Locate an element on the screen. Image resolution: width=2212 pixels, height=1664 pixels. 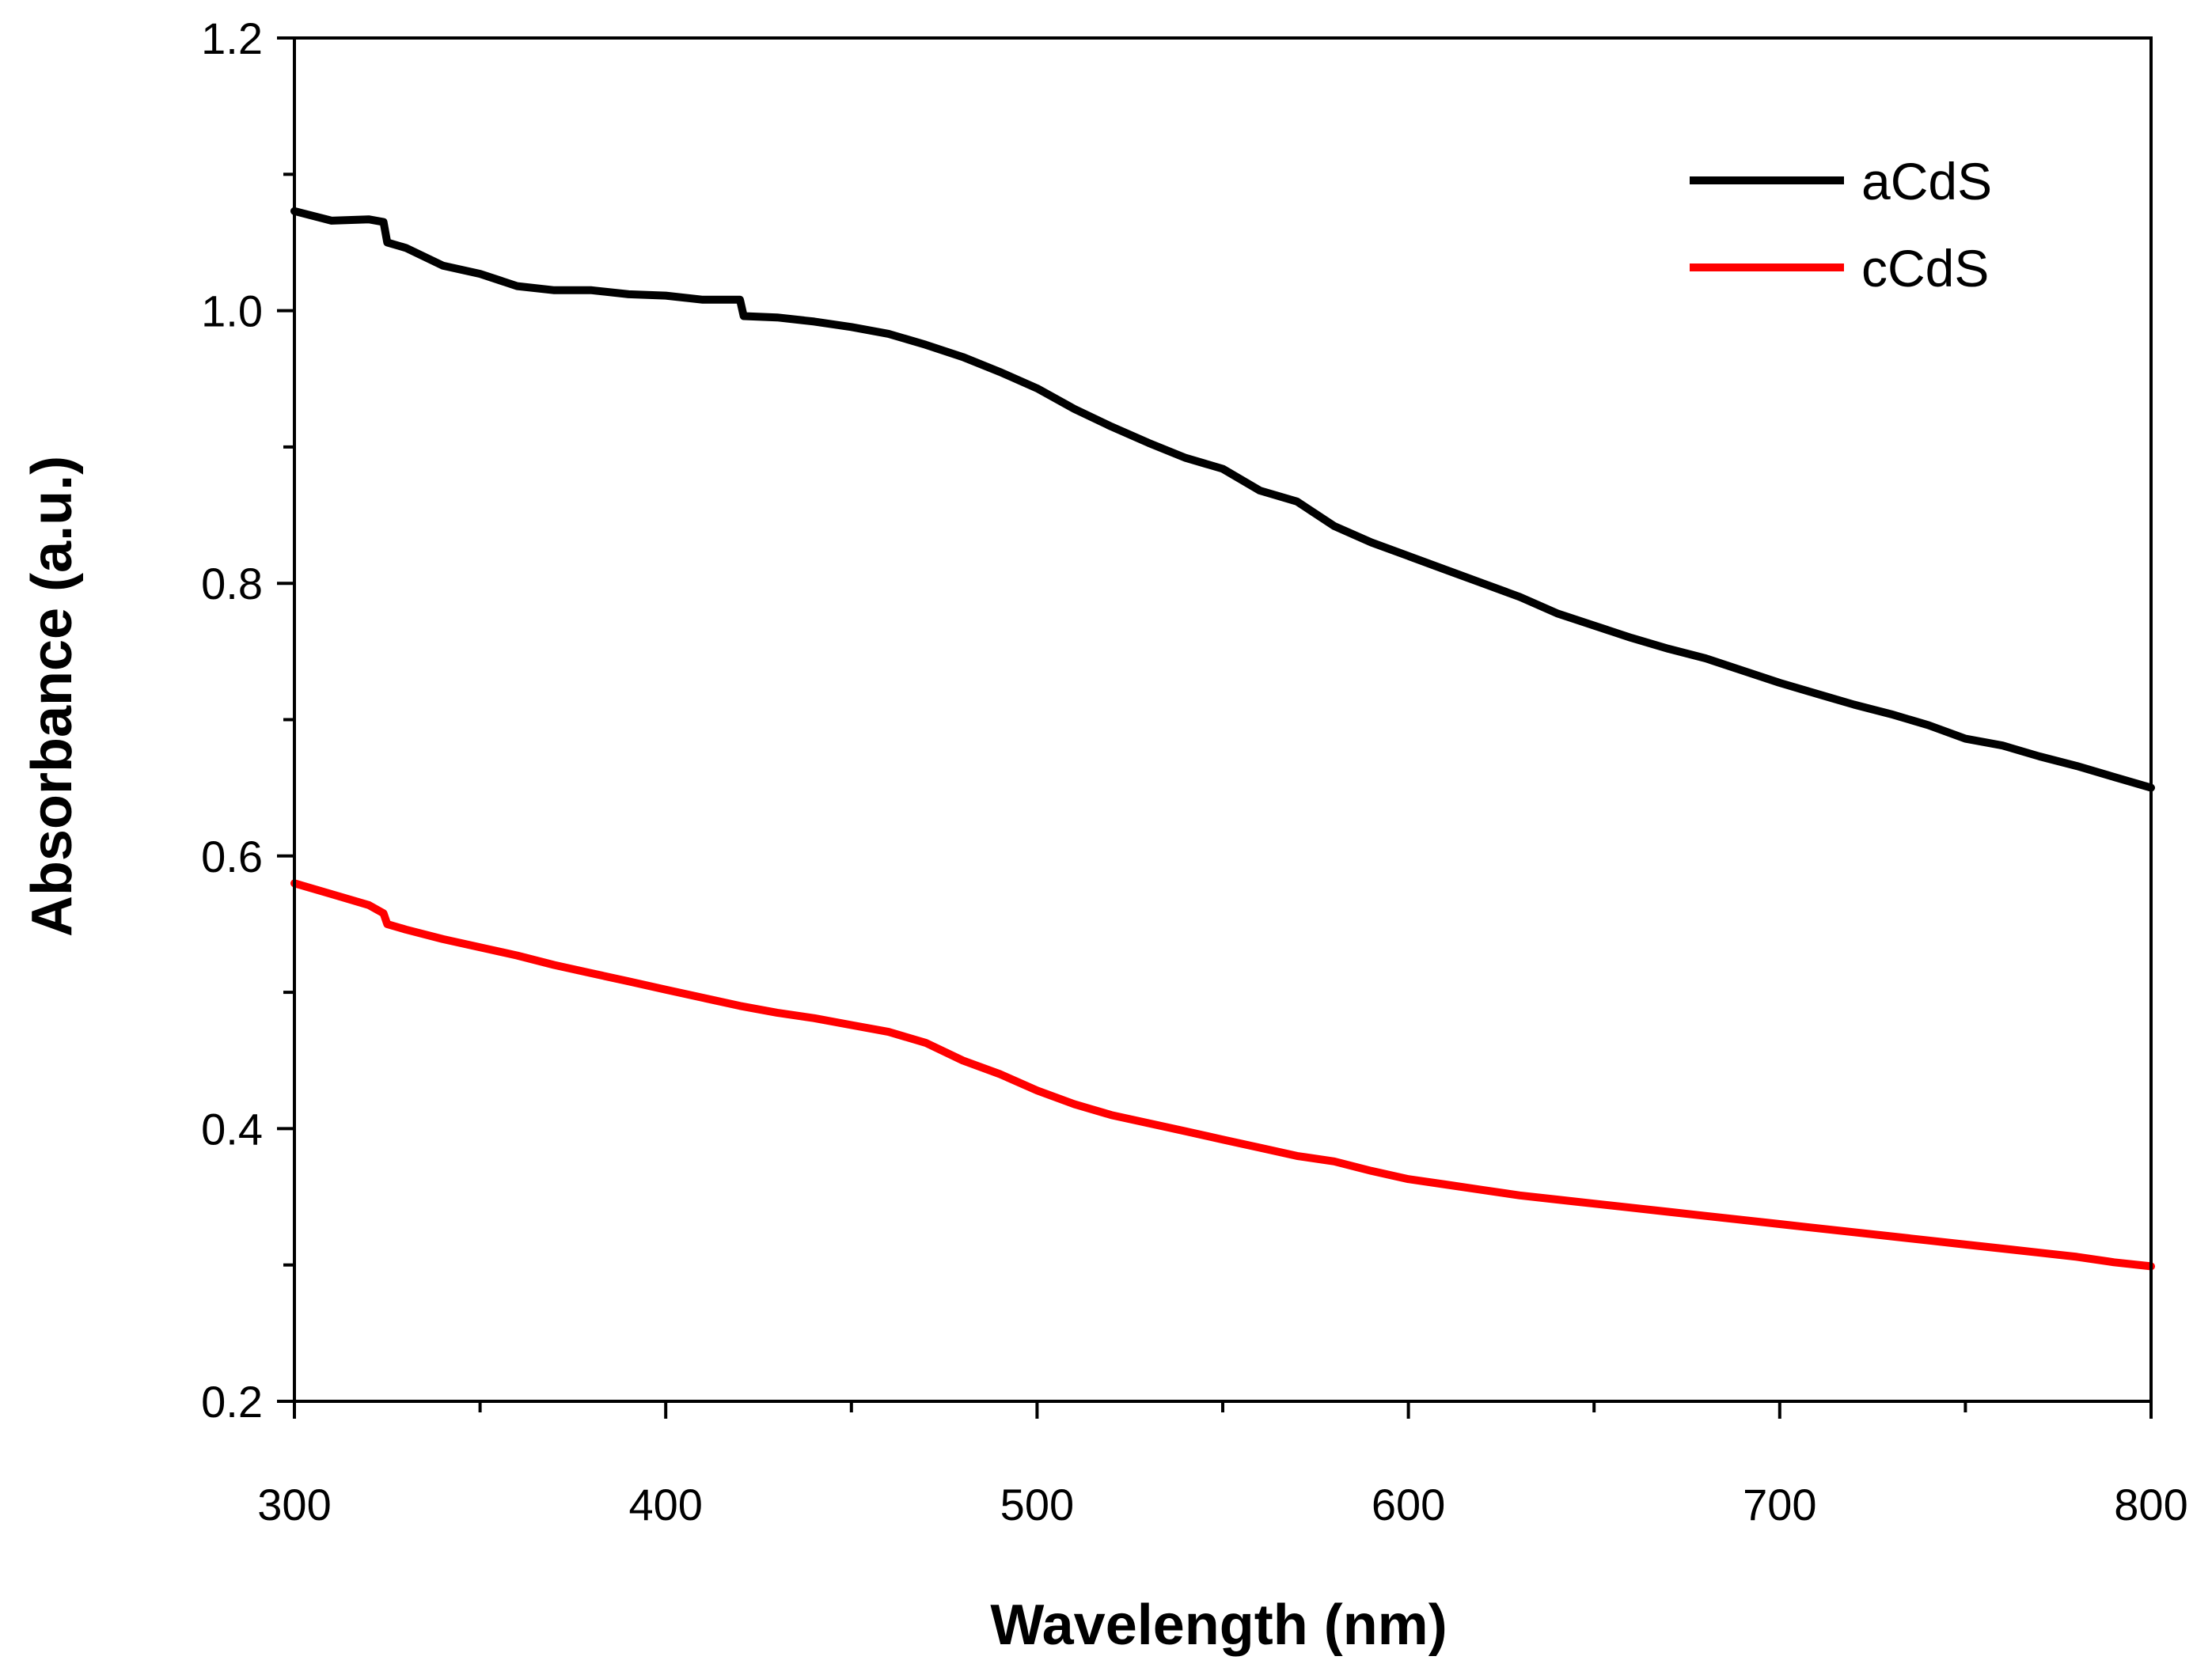
x-tick-label: 600 is located at coordinates (1408, 1504).